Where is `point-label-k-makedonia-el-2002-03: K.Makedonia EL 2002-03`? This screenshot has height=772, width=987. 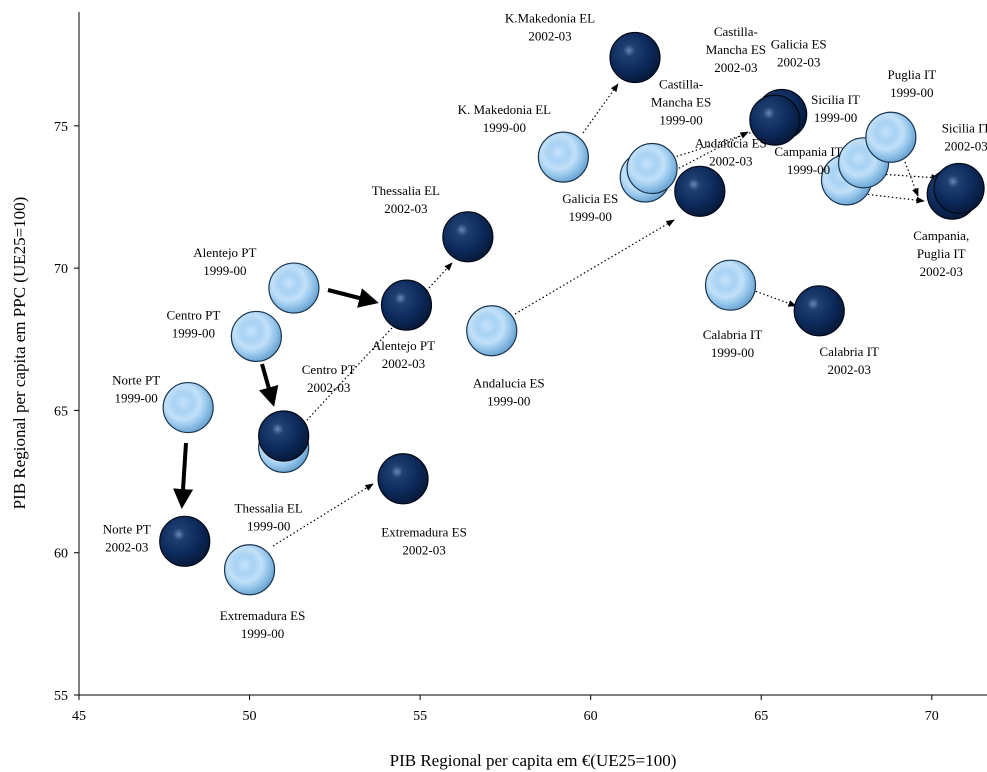
point-label-k-makedonia-el-2002-03: K.Makedonia EL 2002-03 is located at coordinates (550, 27).